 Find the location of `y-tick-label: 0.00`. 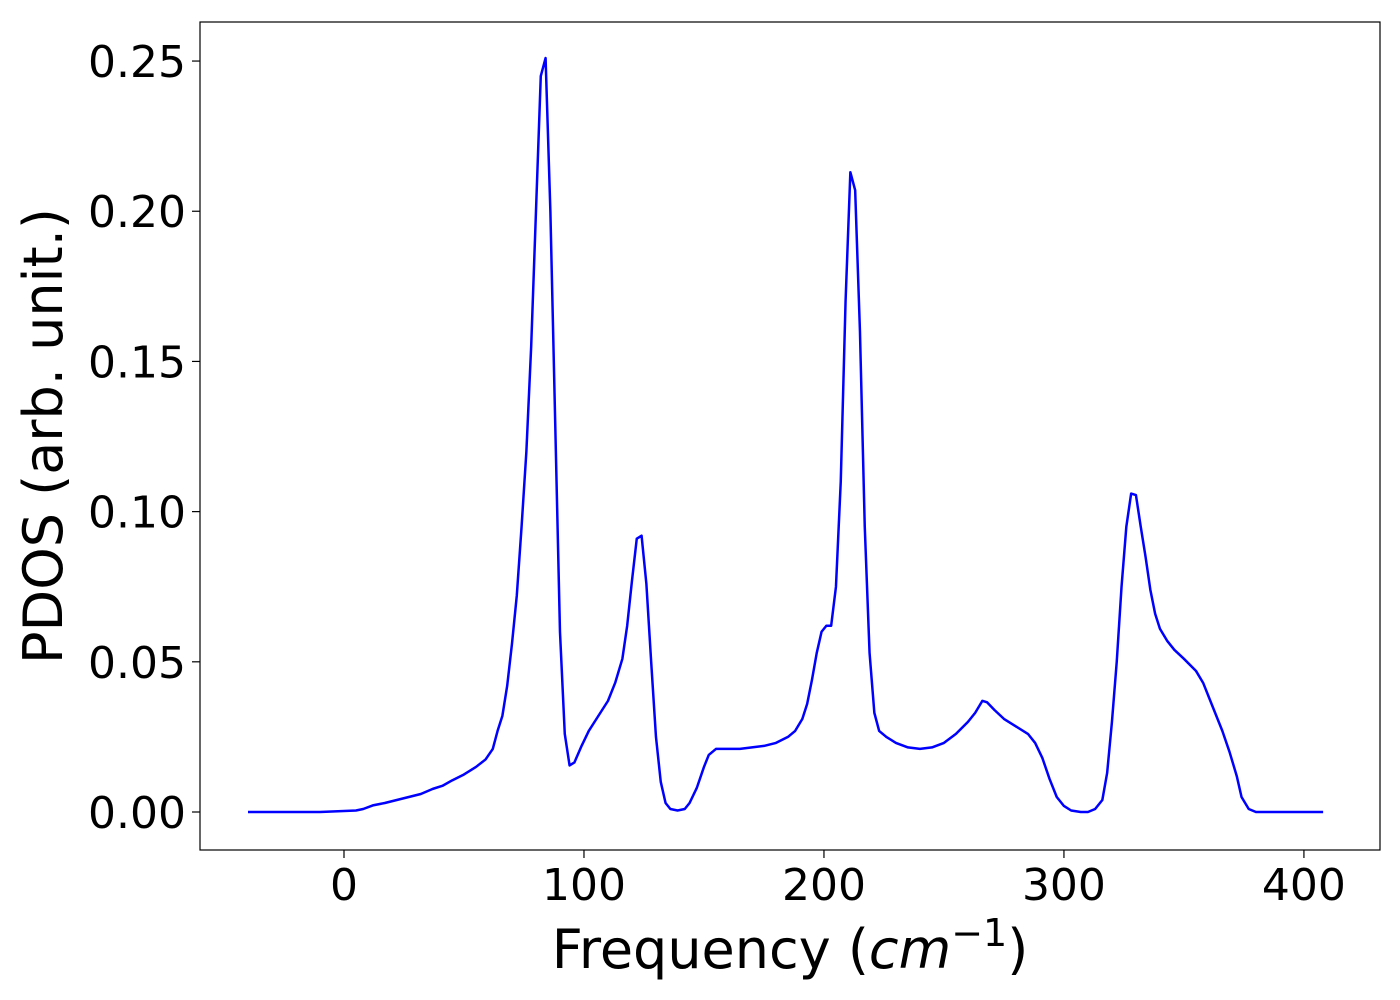

y-tick-label: 0.00 is located at coordinates (137, 813).